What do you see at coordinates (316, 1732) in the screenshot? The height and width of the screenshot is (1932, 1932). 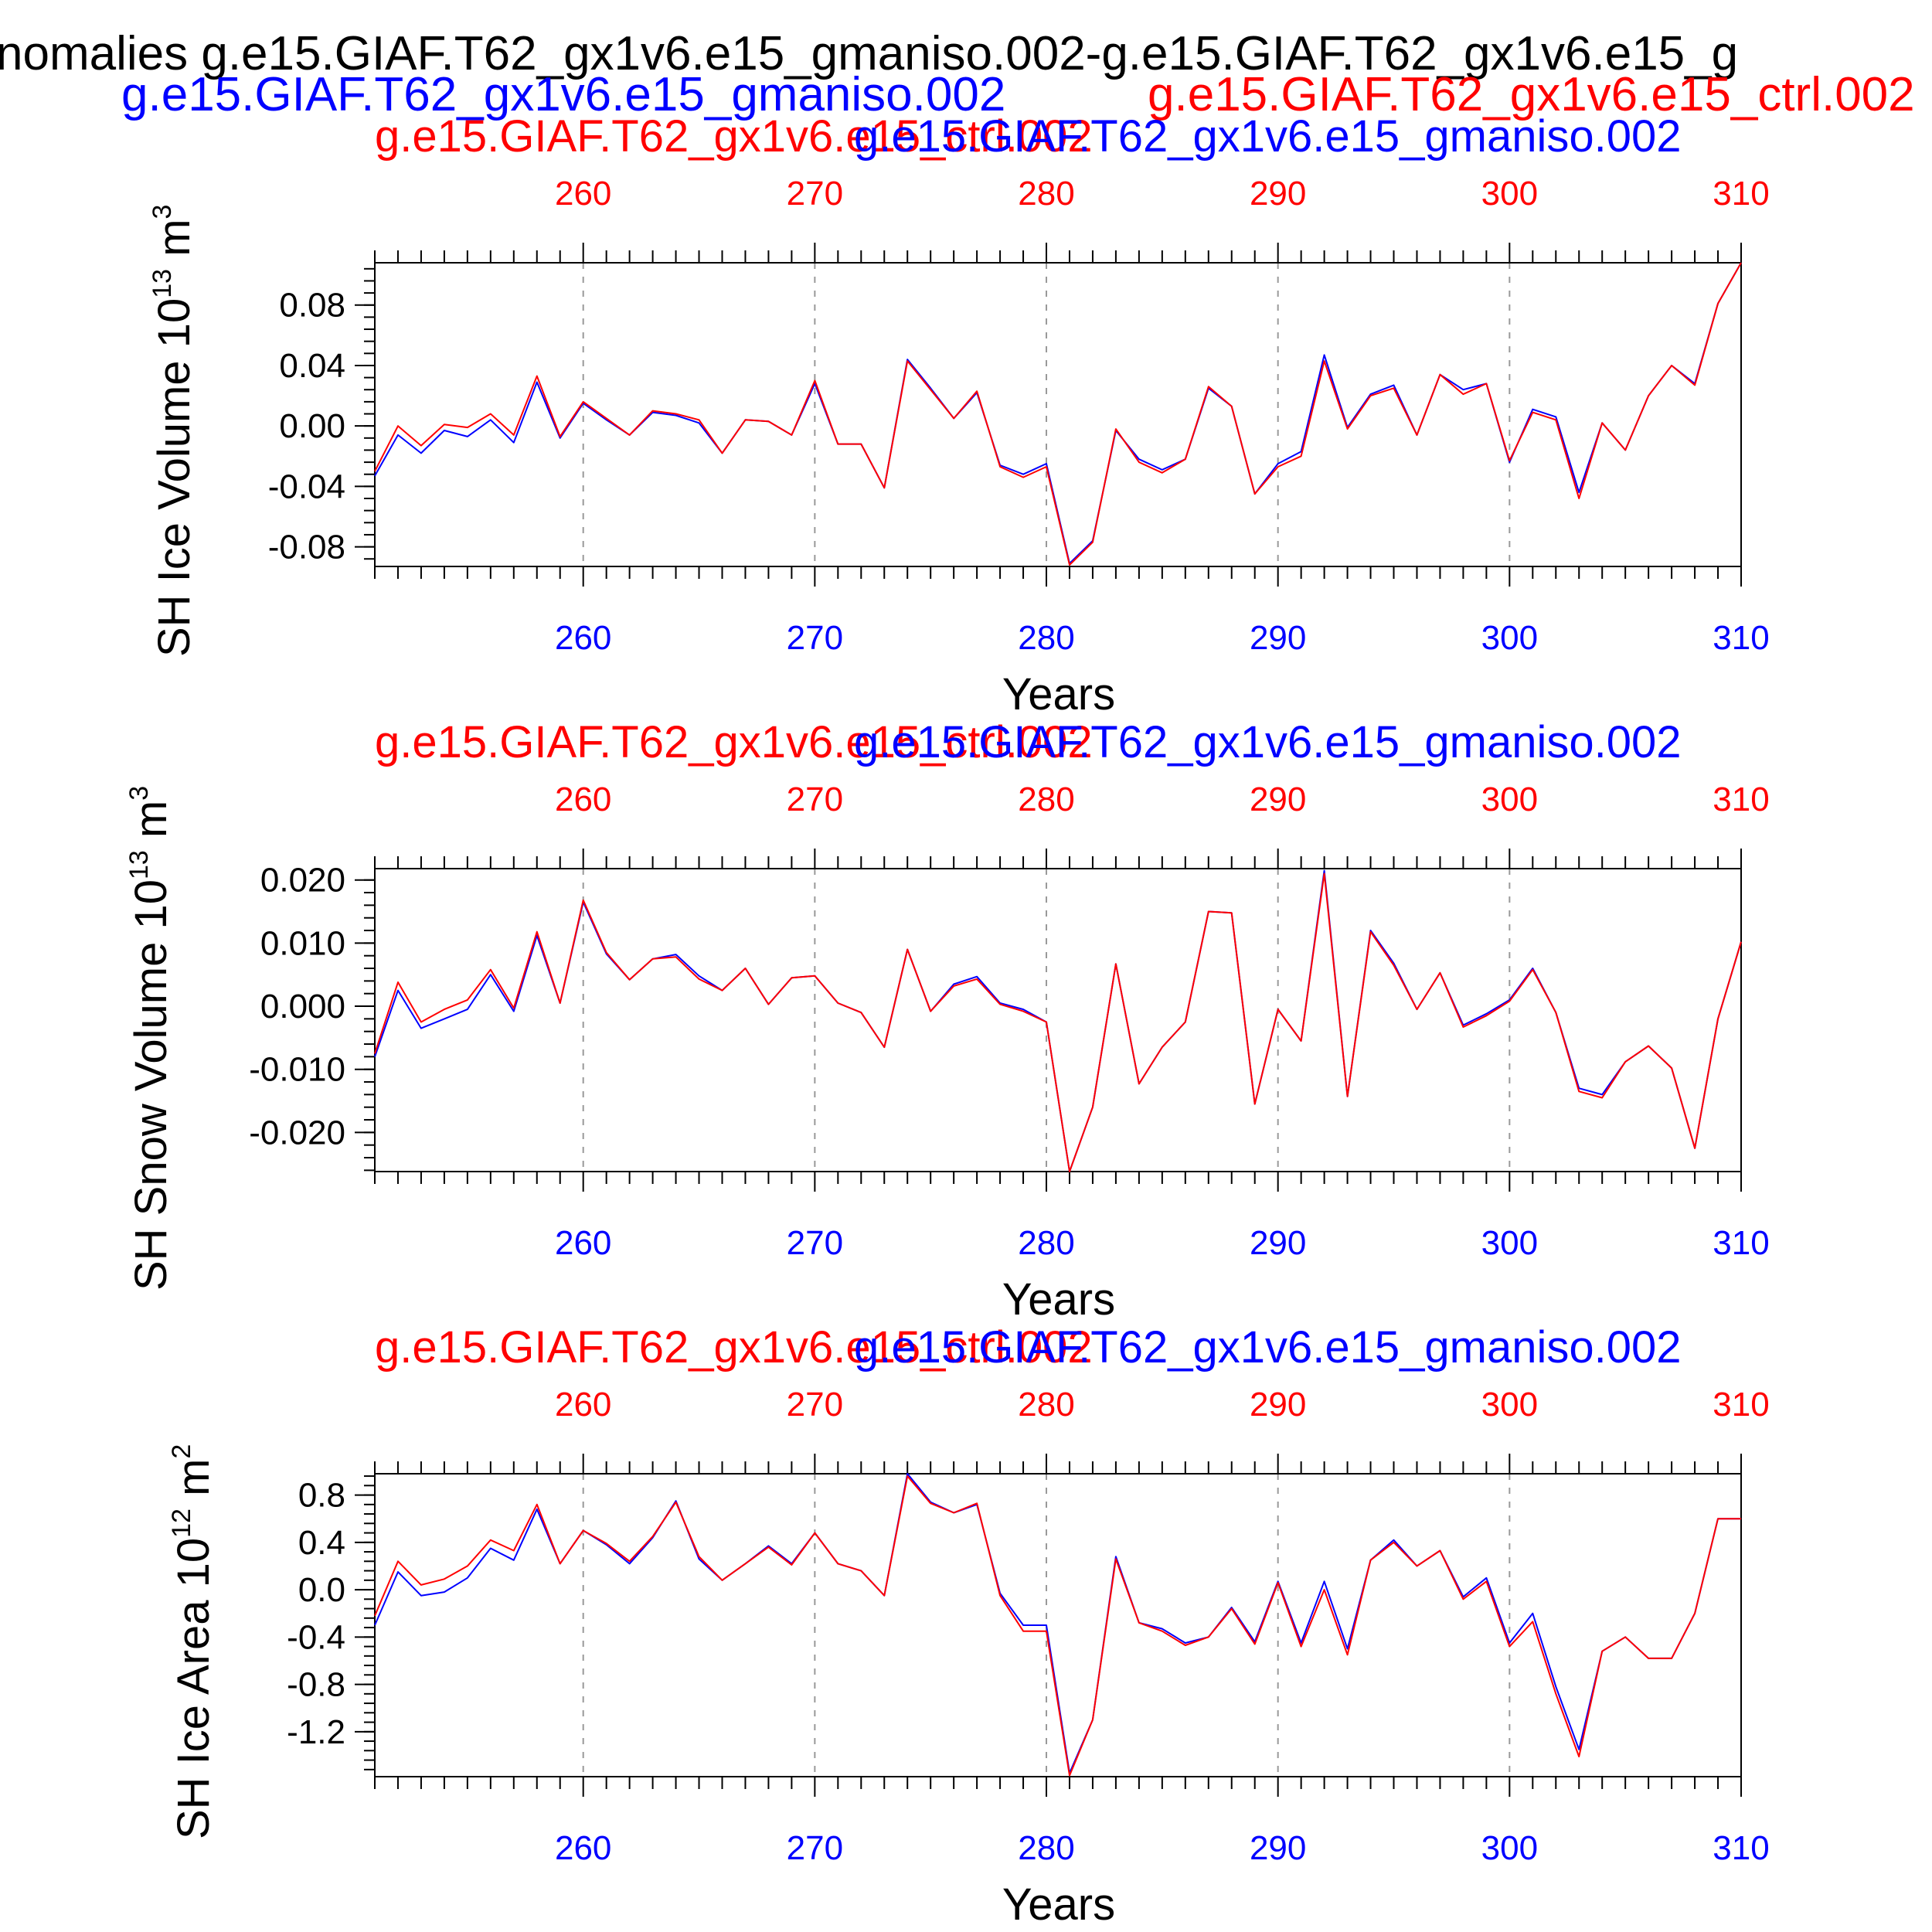 I see `y-tick-label: -1.2` at bounding box center [316, 1732].